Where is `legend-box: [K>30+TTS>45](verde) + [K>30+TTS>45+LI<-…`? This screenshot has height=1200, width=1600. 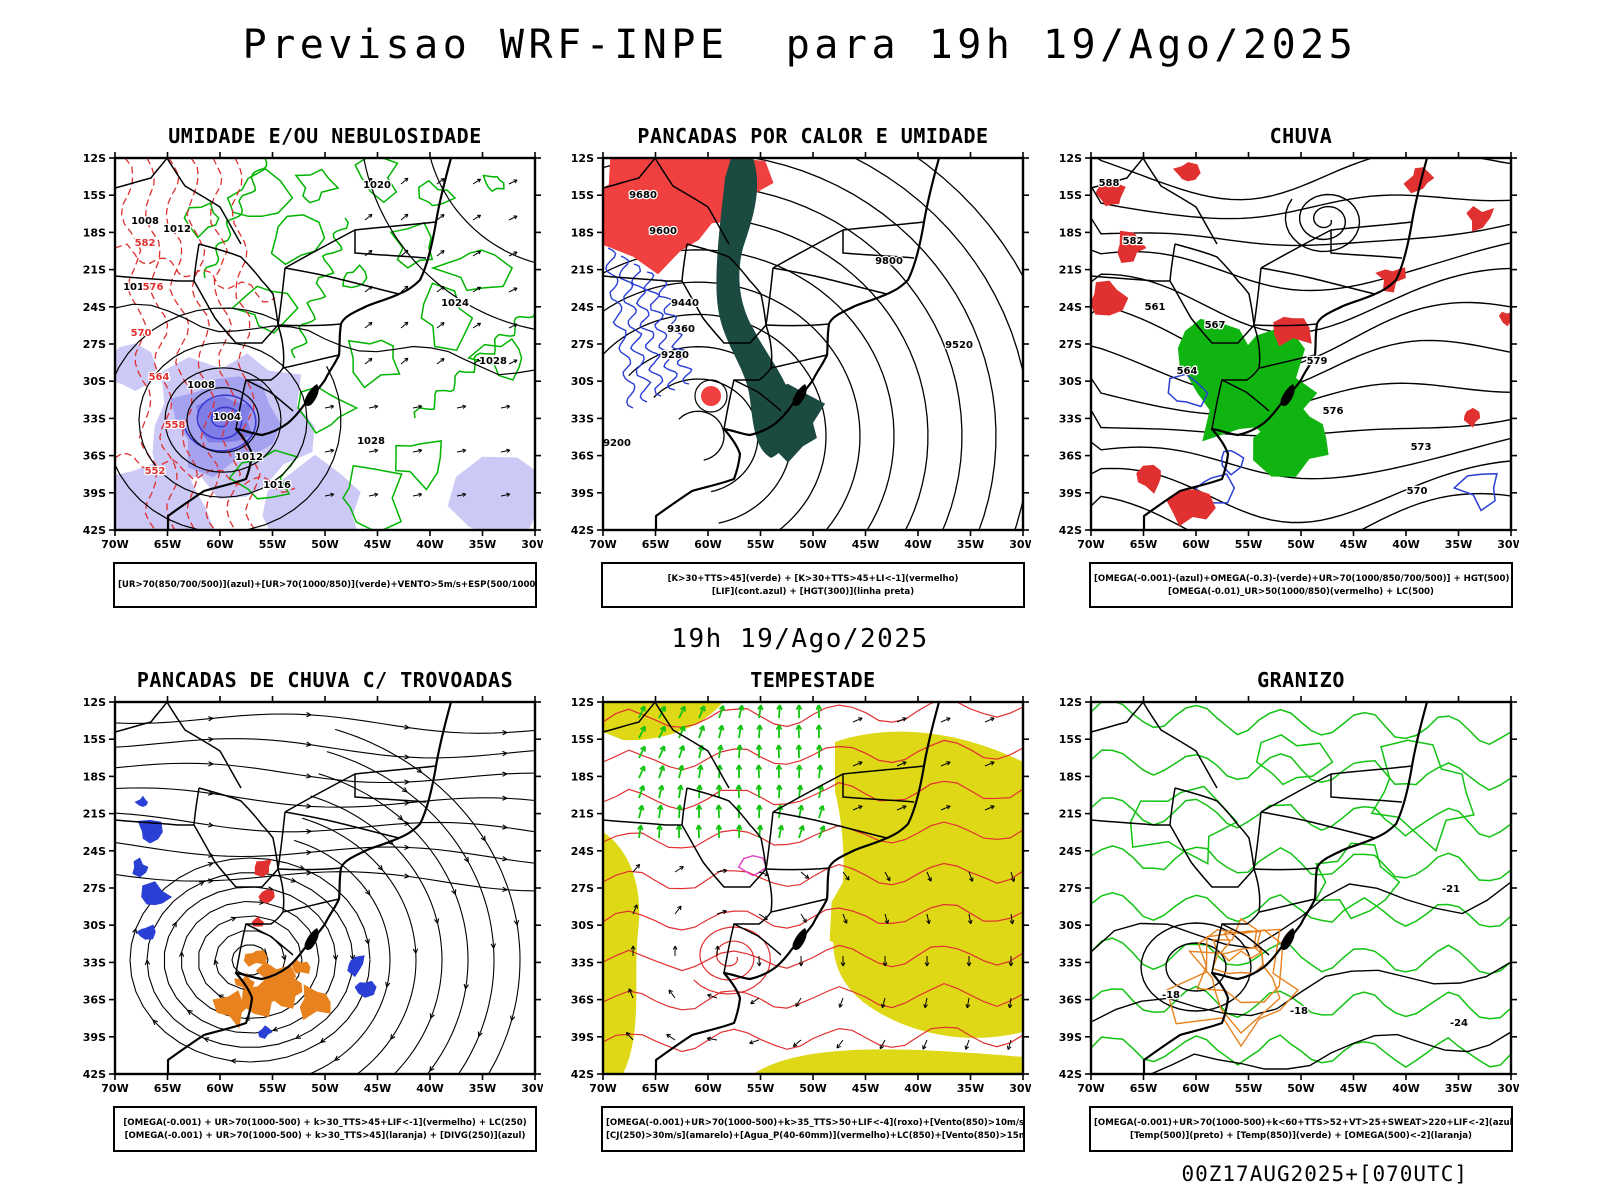
legend-box: [K>30+TTS>45](verde) + [K>30+TTS>45+LI<-… is located at coordinates (813, 585).